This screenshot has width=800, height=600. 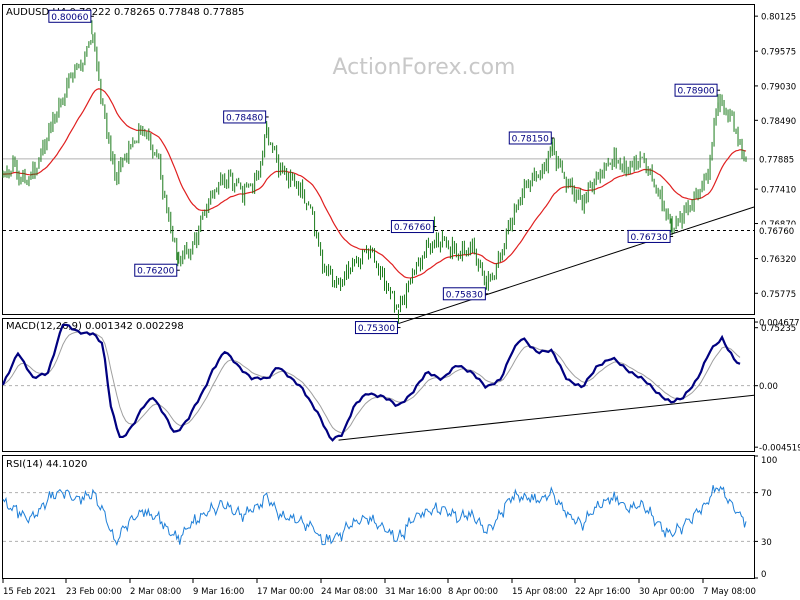 What do you see at coordinates (778, 329) in the screenshot?
I see `price-y-tick-label: 0.75235` at bounding box center [778, 329].